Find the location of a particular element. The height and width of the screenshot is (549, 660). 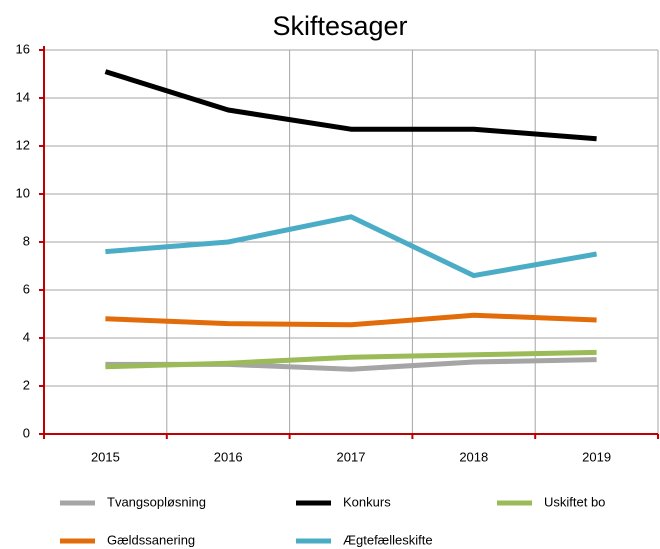

legend-label: Gældssanering is located at coordinates (151, 539).